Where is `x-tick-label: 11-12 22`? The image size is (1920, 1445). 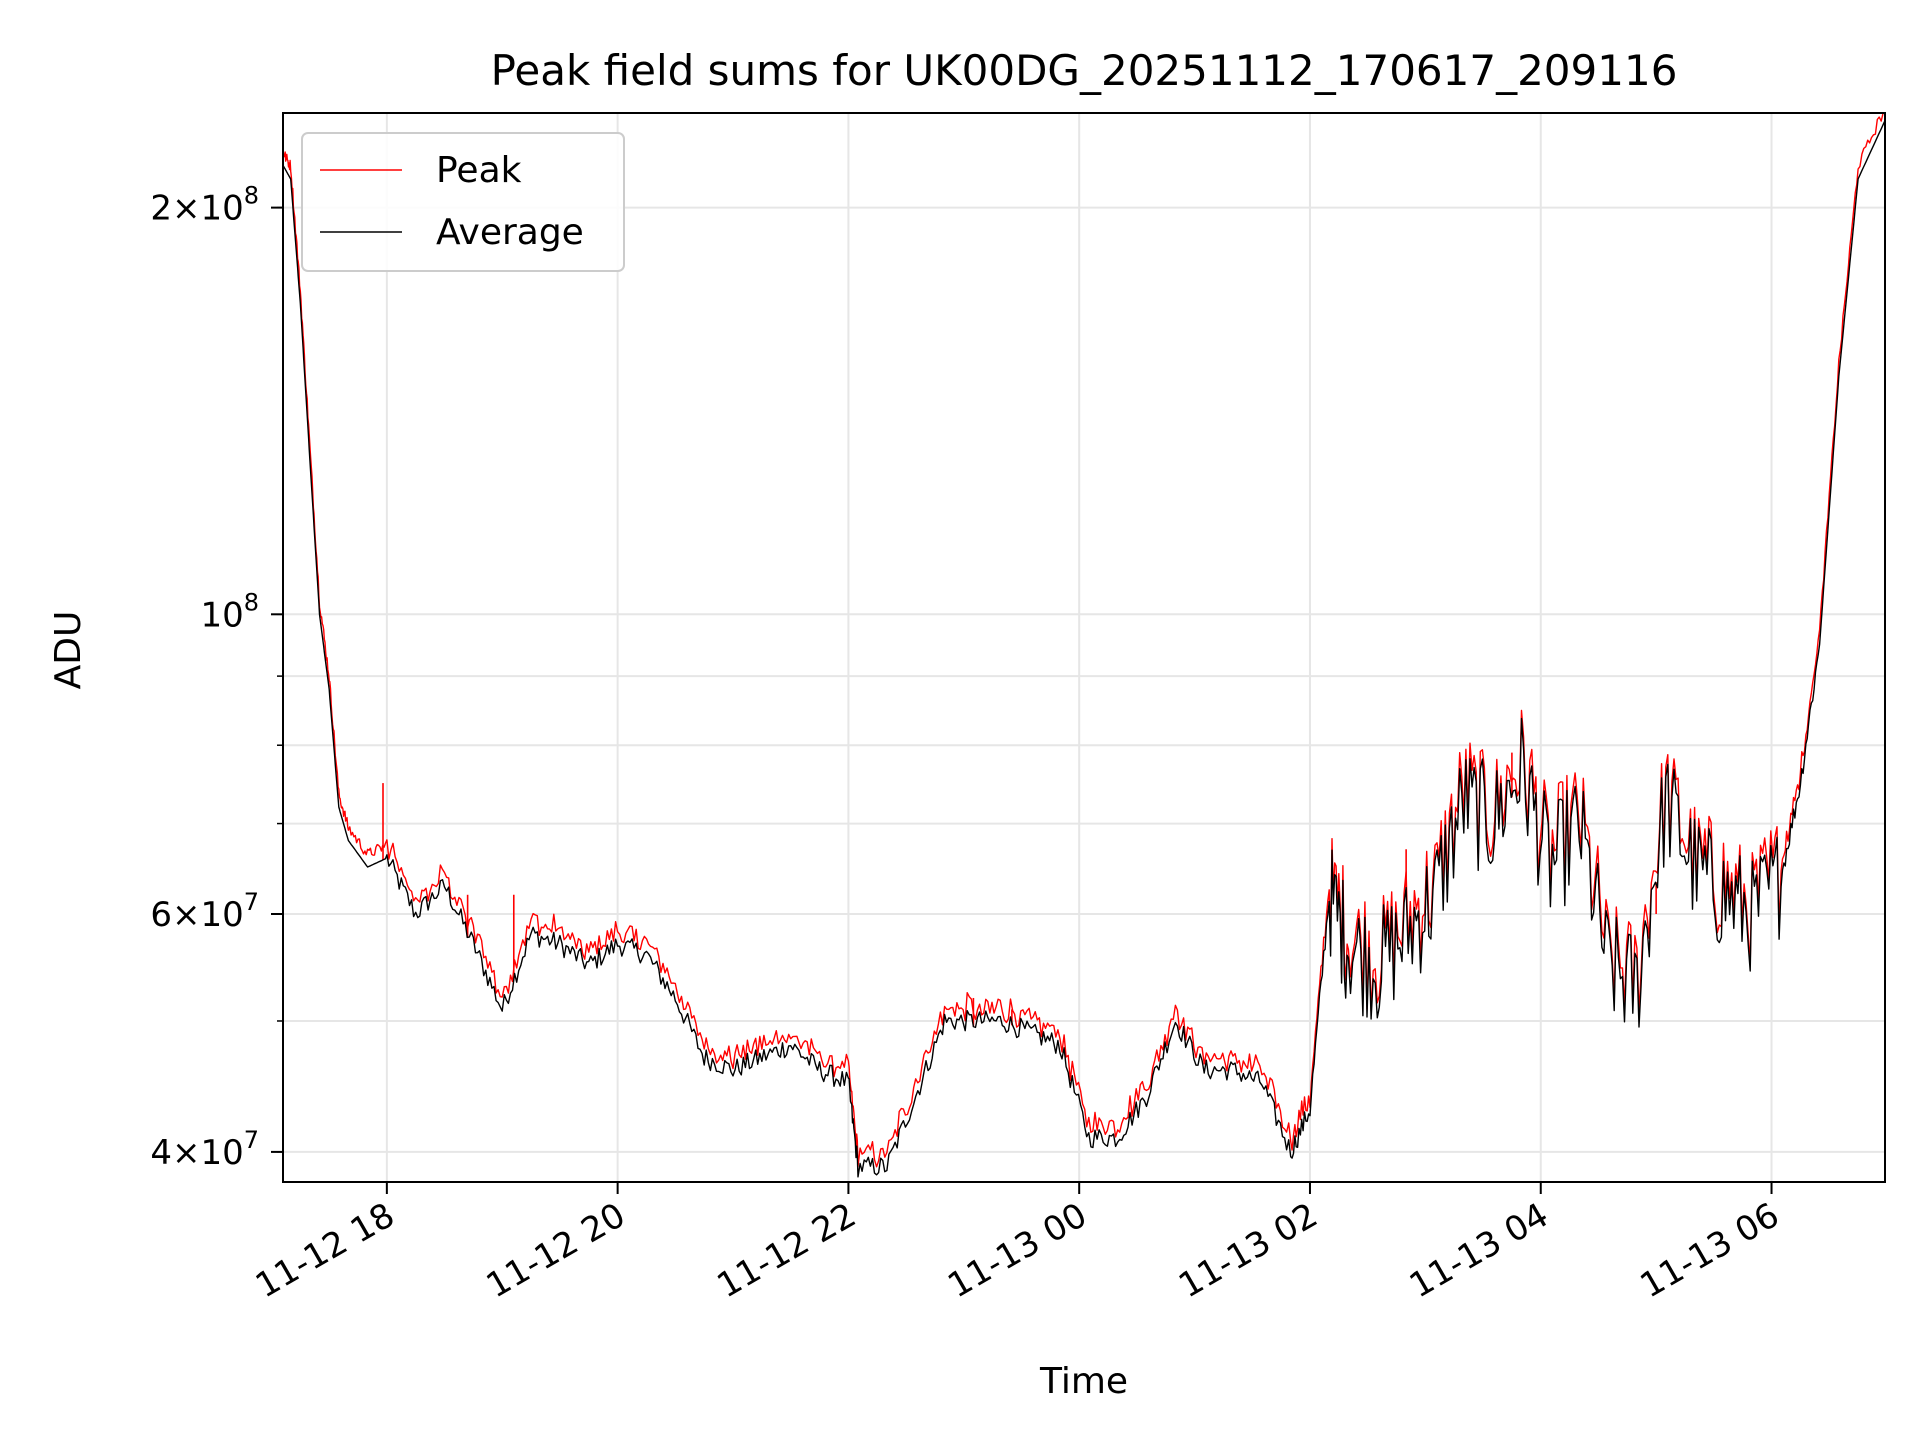 x-tick-label: 11-12 22 is located at coordinates (787, 1250).